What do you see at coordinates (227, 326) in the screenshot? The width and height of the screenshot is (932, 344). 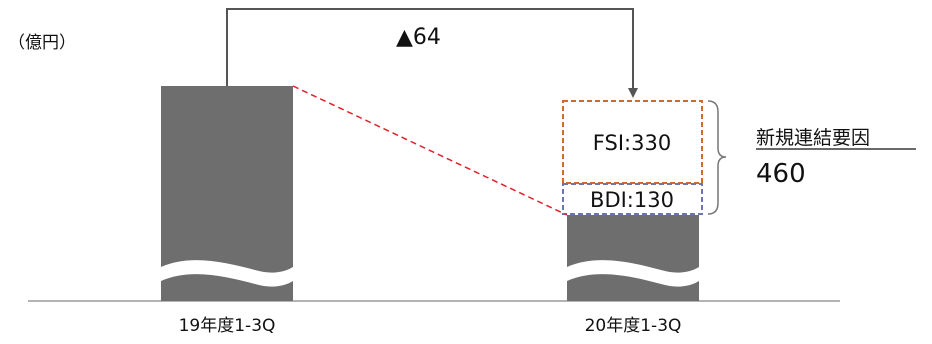 I see `category-label-19: 19年度1-3Q` at bounding box center [227, 326].